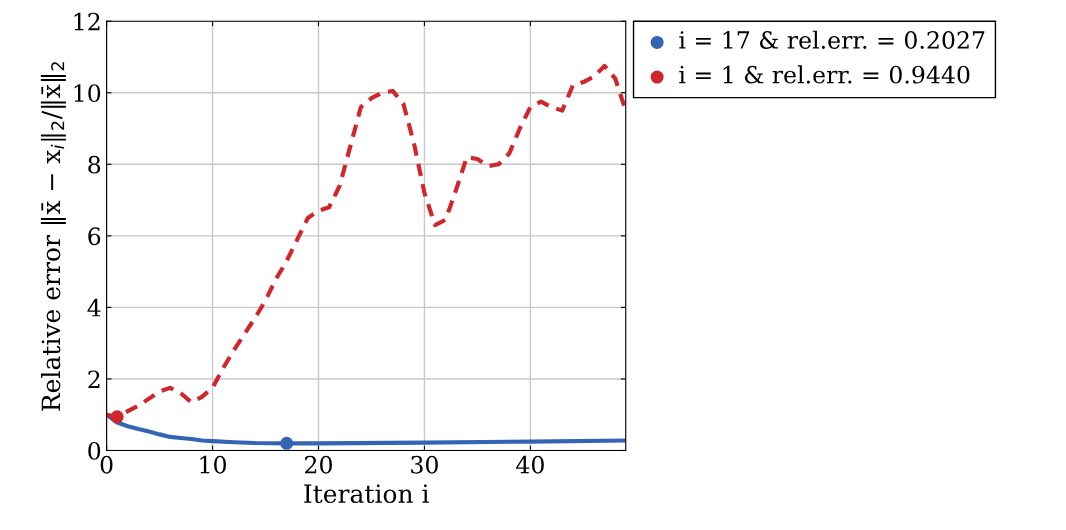  Describe the element at coordinates (94, 379) in the screenshot. I see `y-tick-label: 2` at that location.